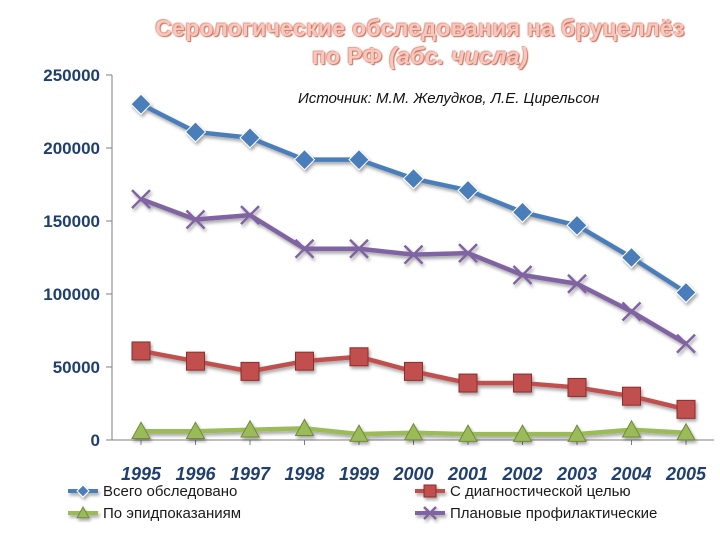 Image resolution: width=720 pixels, height=540 pixels. I want to click on x-tick-label: 1996, so click(195, 474).